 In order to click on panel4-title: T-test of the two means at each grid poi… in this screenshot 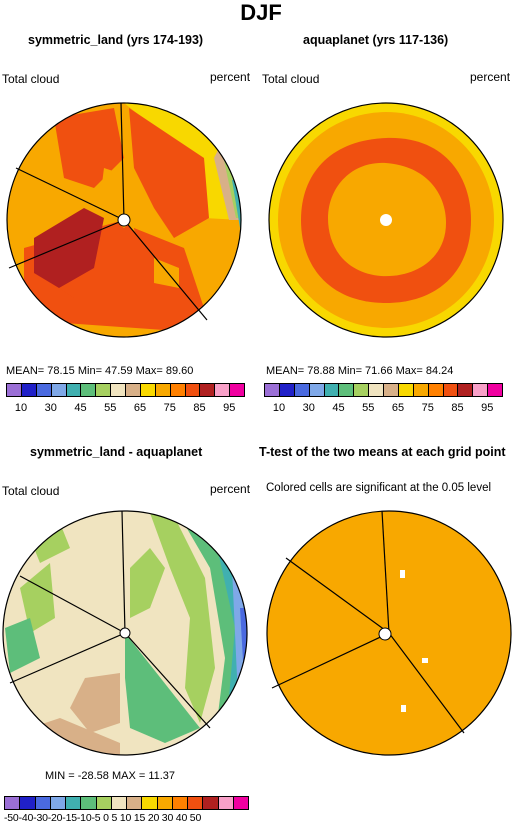, I will do `click(382, 452)`.